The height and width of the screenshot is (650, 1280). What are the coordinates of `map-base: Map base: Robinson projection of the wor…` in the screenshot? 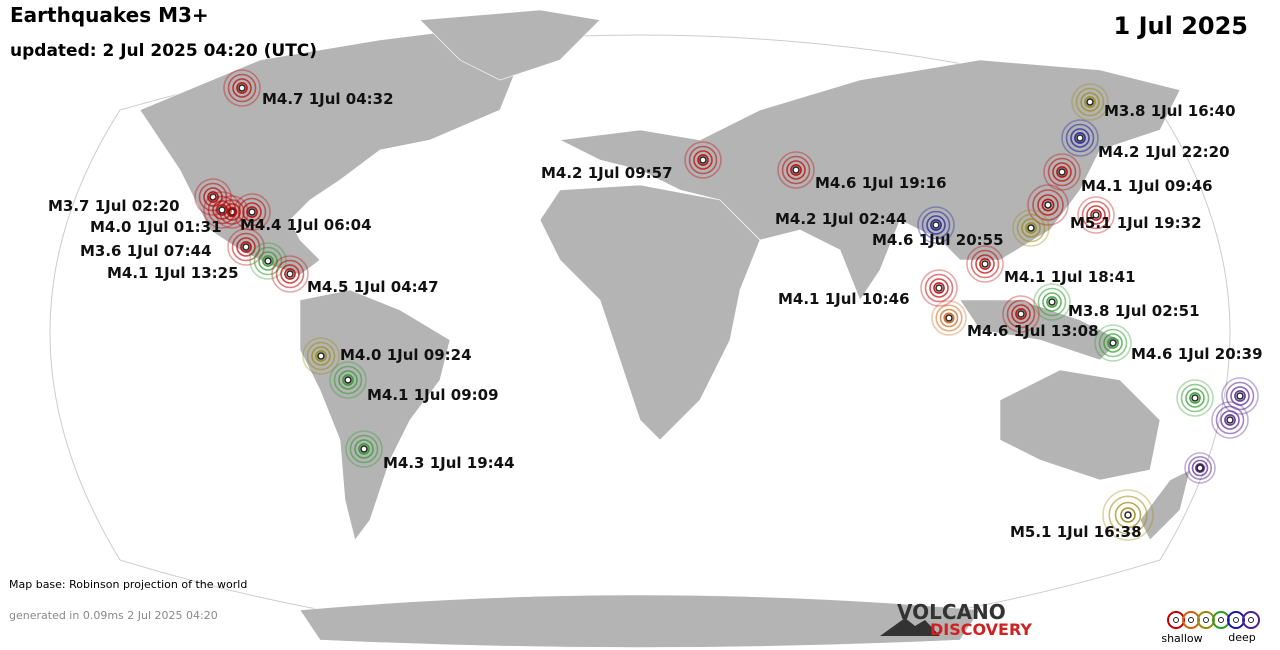 It's located at (128, 584).